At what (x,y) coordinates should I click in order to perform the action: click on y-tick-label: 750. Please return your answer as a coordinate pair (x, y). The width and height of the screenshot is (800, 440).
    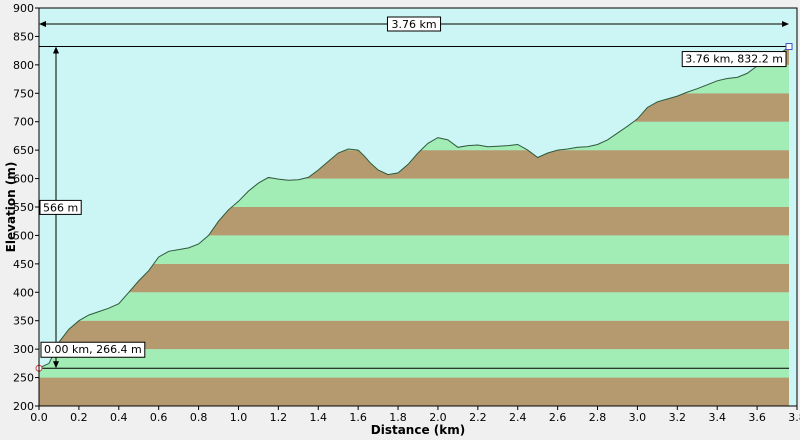
    Looking at the image, I should click on (23, 93).